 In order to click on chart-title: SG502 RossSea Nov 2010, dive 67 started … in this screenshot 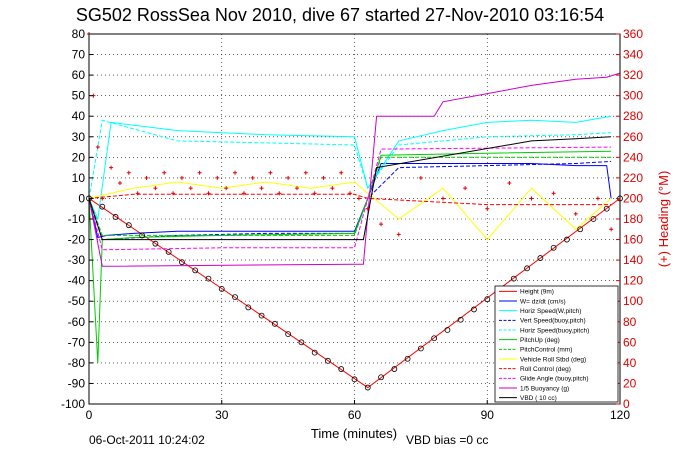, I will do `click(340, 15)`.